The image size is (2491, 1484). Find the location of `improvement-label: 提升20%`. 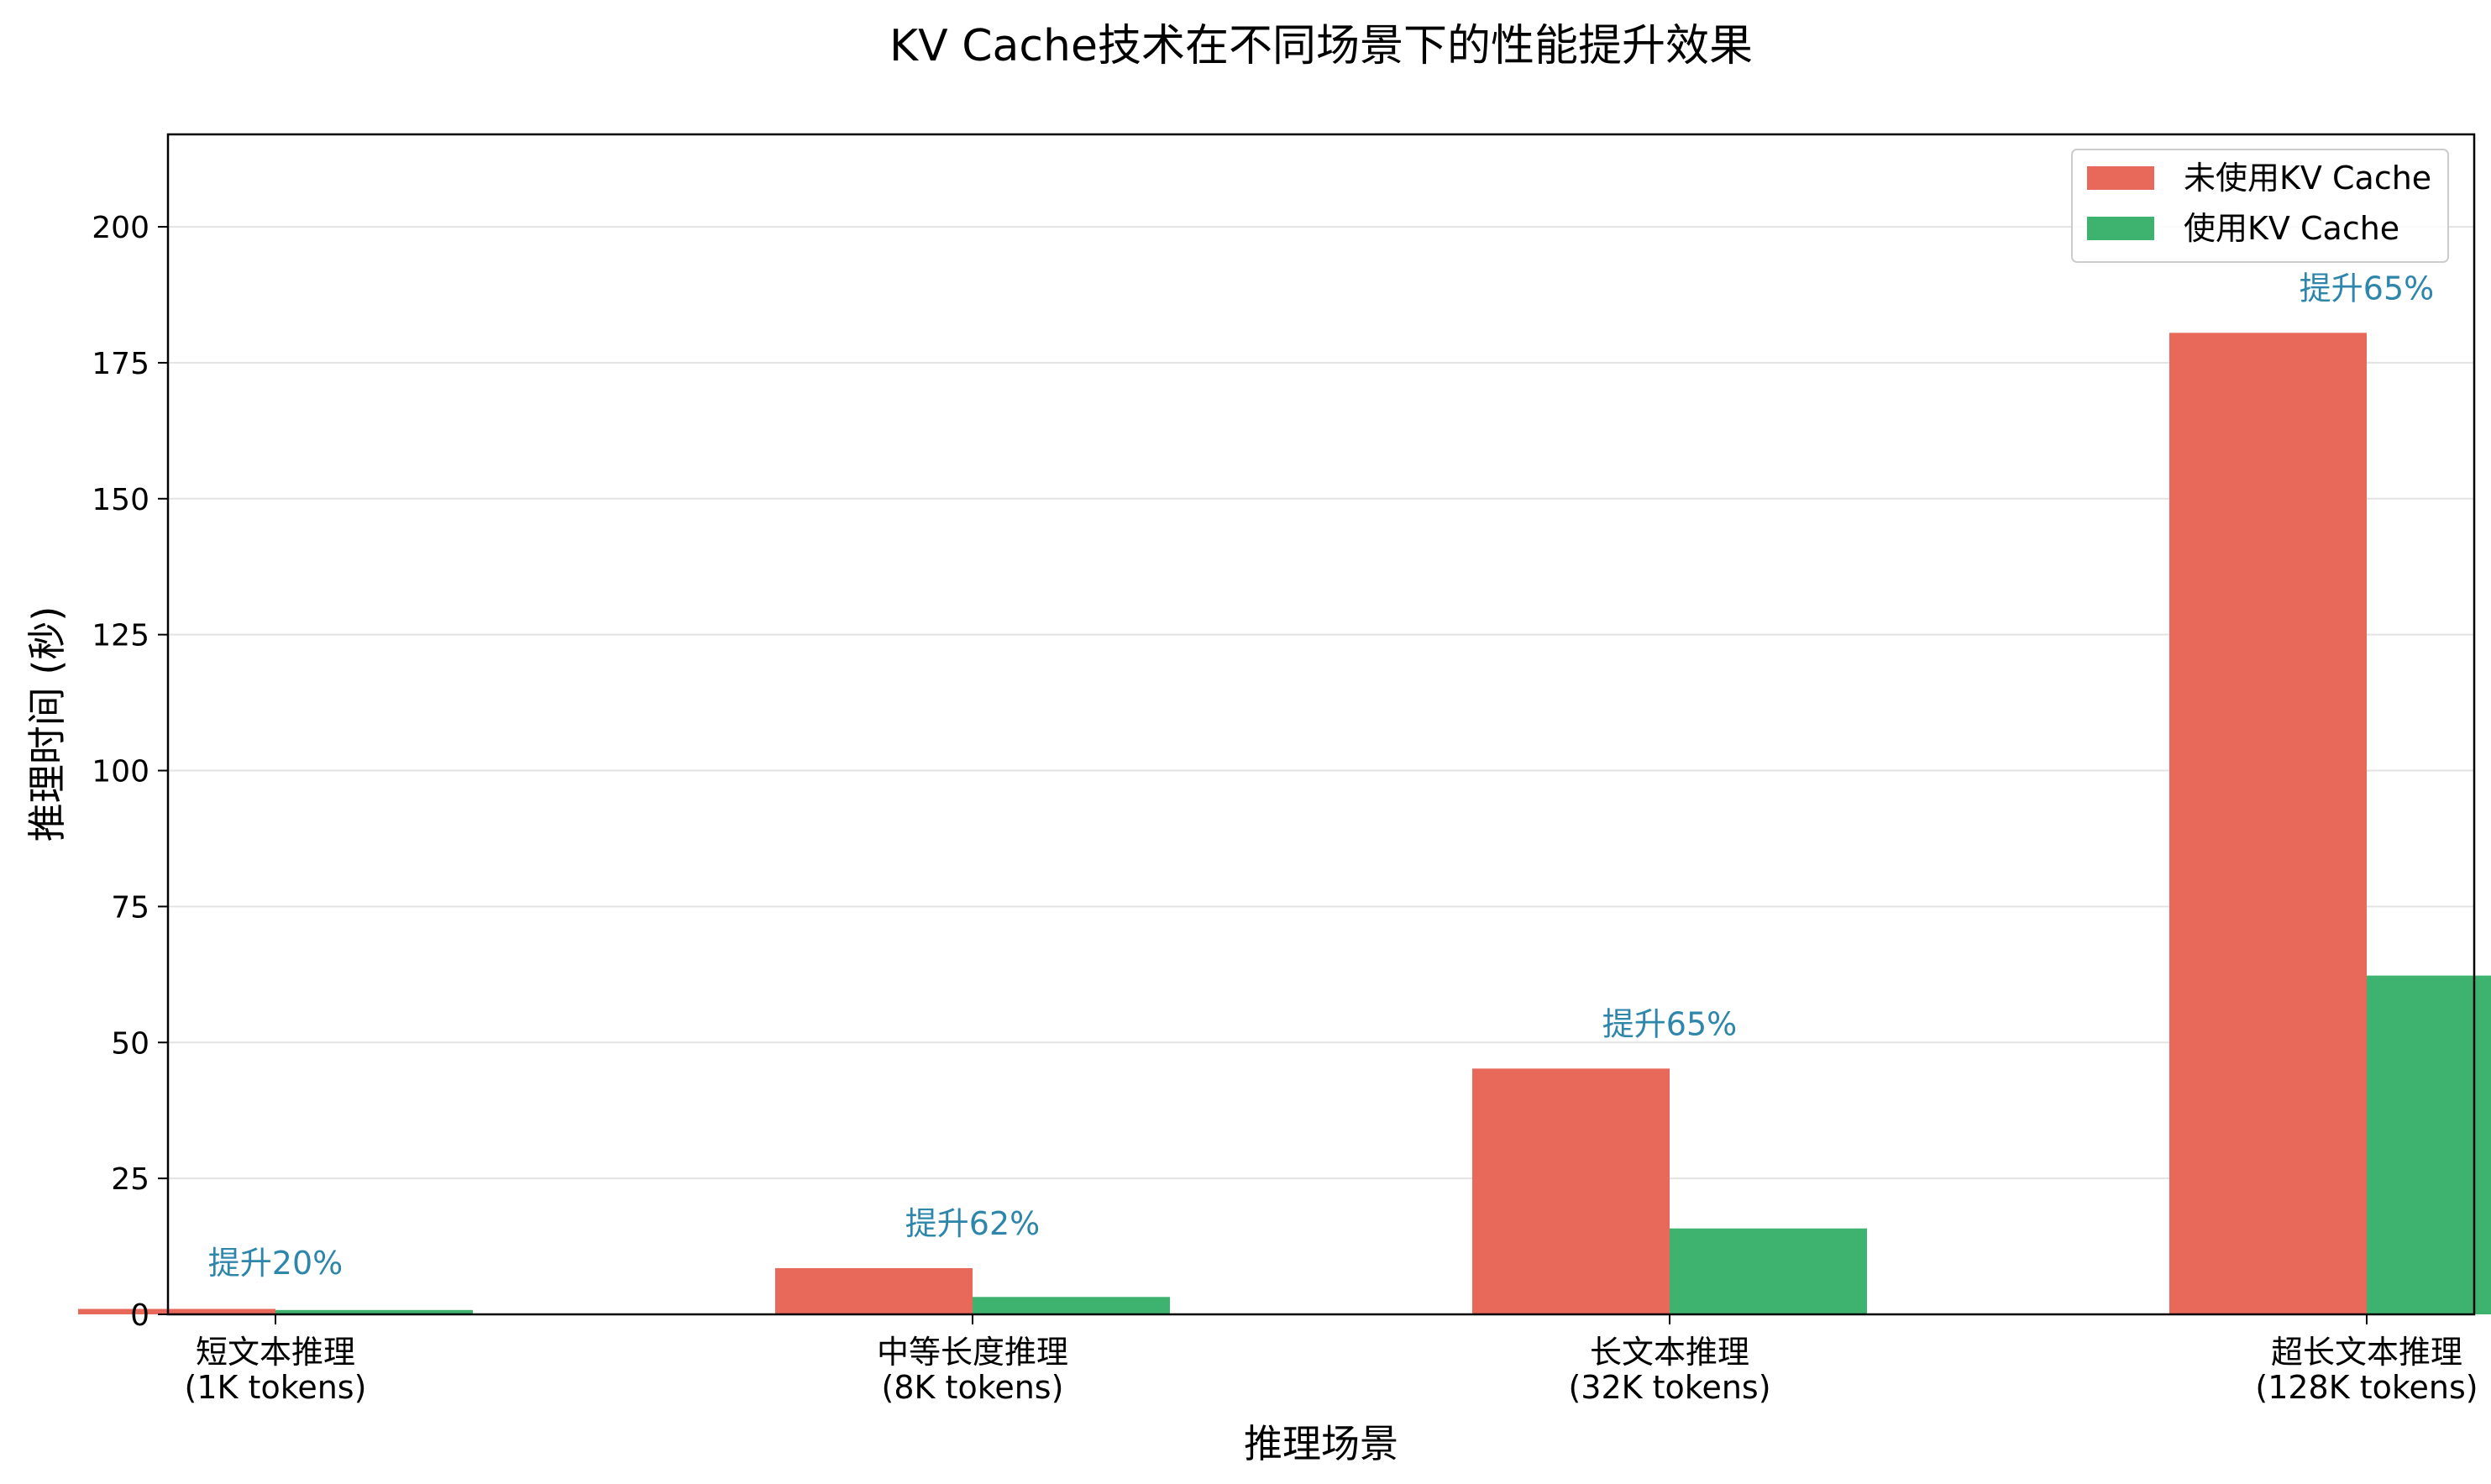

improvement-label: 提升20% is located at coordinates (275, 1263).